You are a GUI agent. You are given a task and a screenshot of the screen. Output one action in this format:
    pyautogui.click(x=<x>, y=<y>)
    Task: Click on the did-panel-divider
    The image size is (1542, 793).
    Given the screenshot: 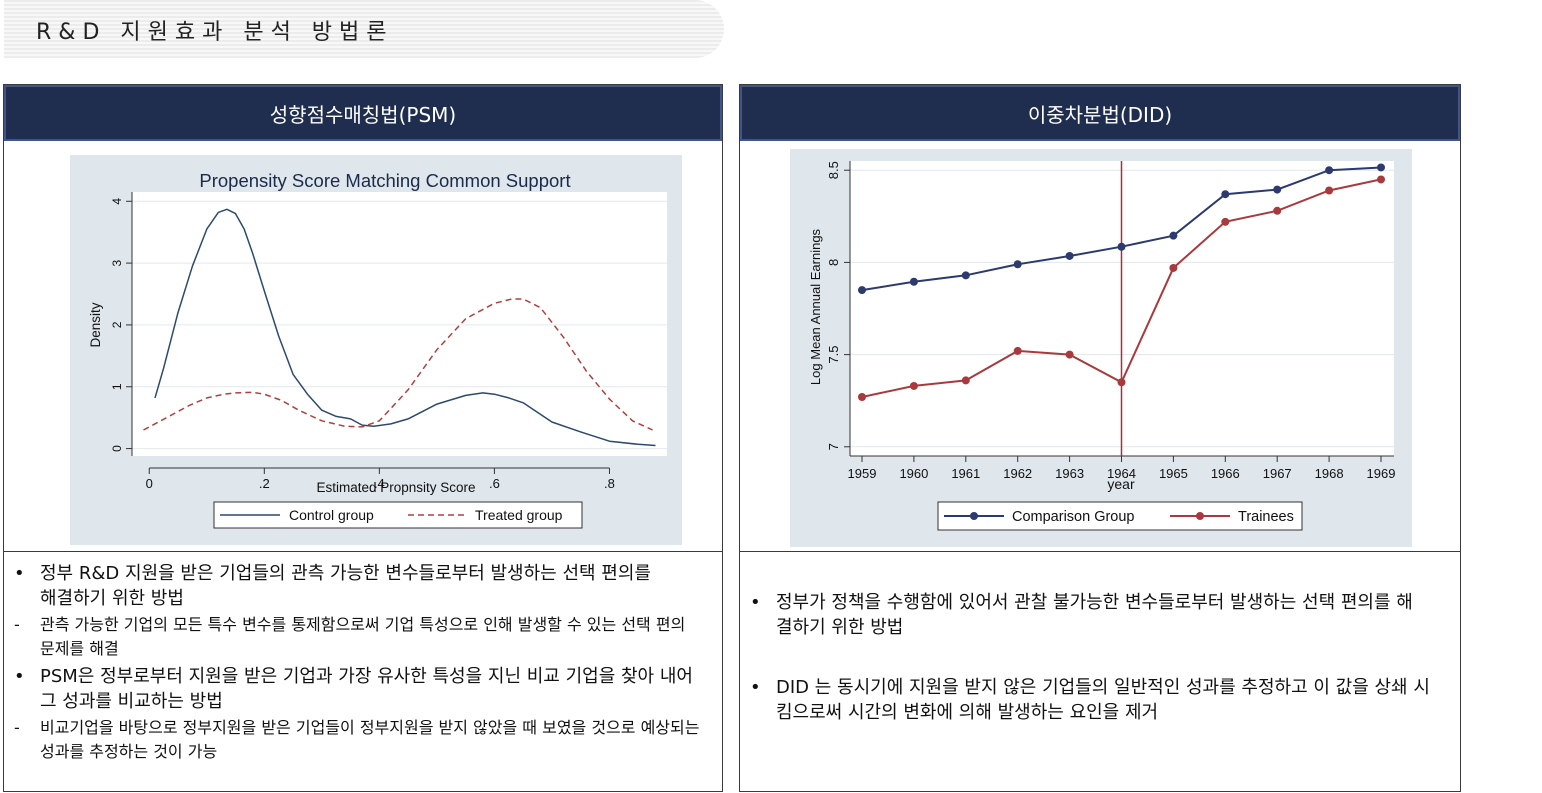 What is the action you would take?
    pyautogui.click(x=1100, y=551)
    